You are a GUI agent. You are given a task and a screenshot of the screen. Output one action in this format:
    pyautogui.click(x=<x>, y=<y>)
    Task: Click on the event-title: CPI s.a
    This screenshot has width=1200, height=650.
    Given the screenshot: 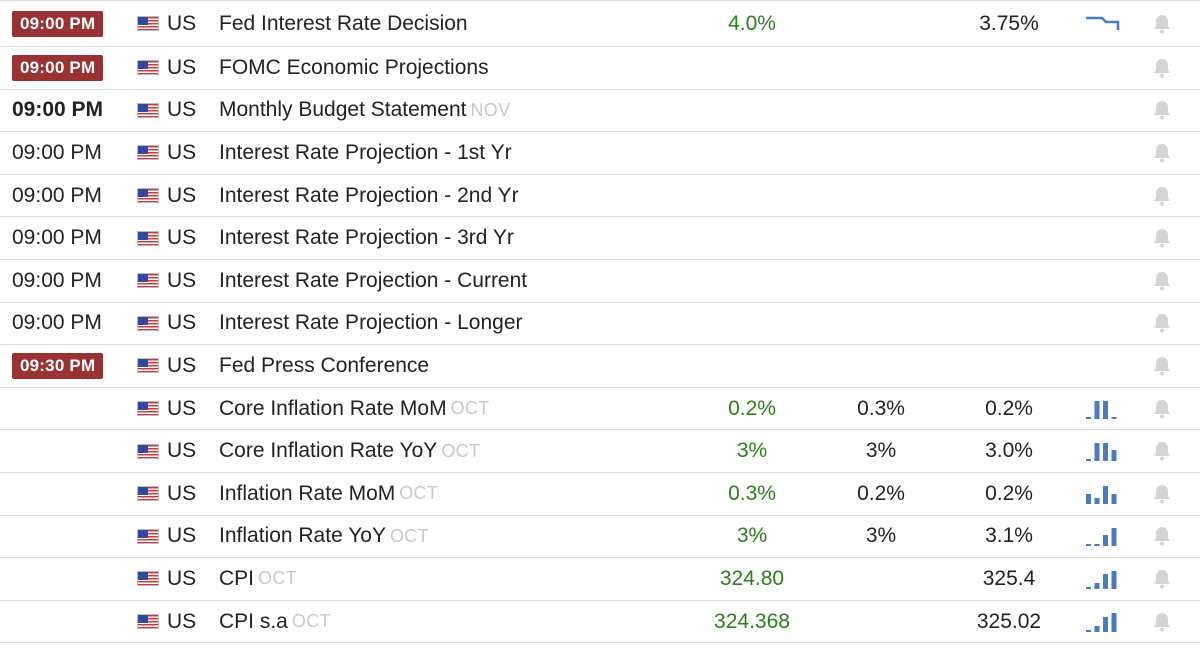 What is the action you would take?
    pyautogui.click(x=253, y=621)
    